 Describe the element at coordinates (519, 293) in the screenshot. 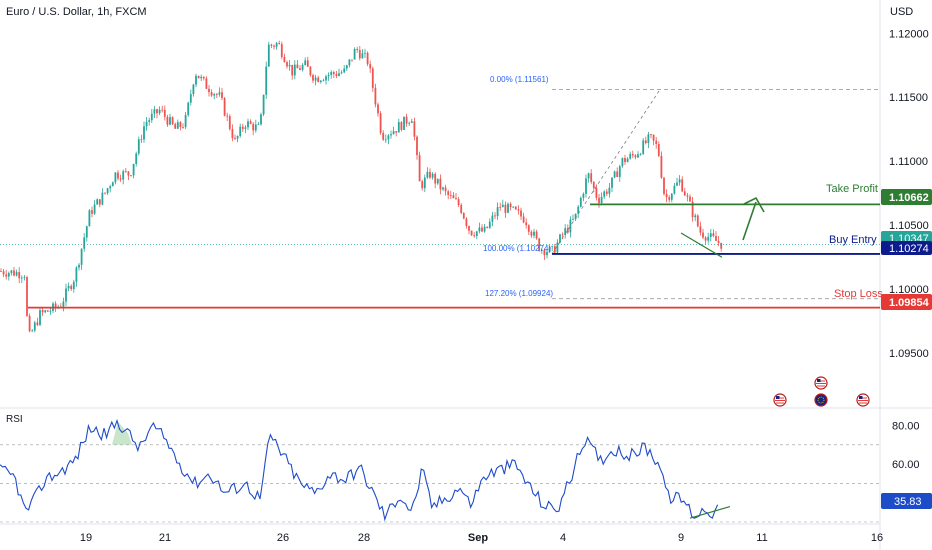

I see `fib-127-label: 127.20% (1.09924)` at that location.